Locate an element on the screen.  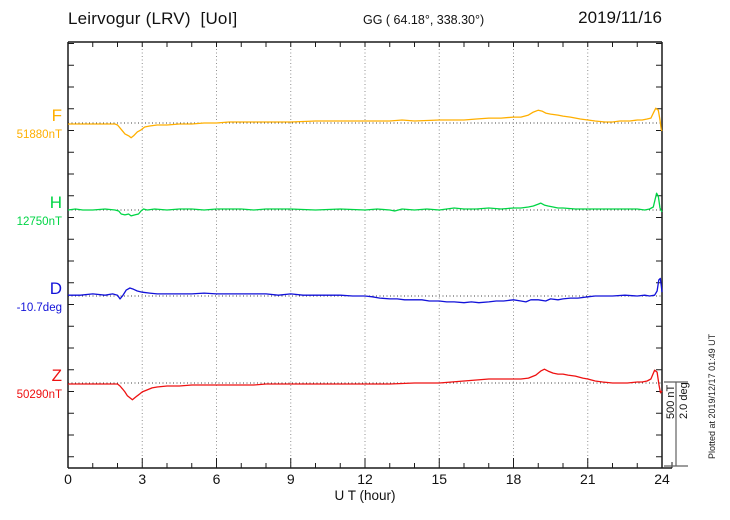
x-axis-title: U T (hour) is located at coordinates (365, 495).